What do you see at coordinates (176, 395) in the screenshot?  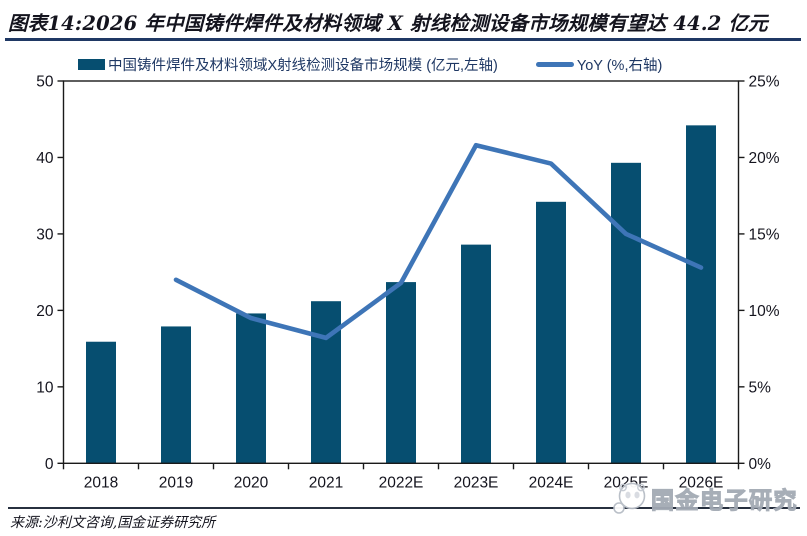 I see `bar-2019` at bounding box center [176, 395].